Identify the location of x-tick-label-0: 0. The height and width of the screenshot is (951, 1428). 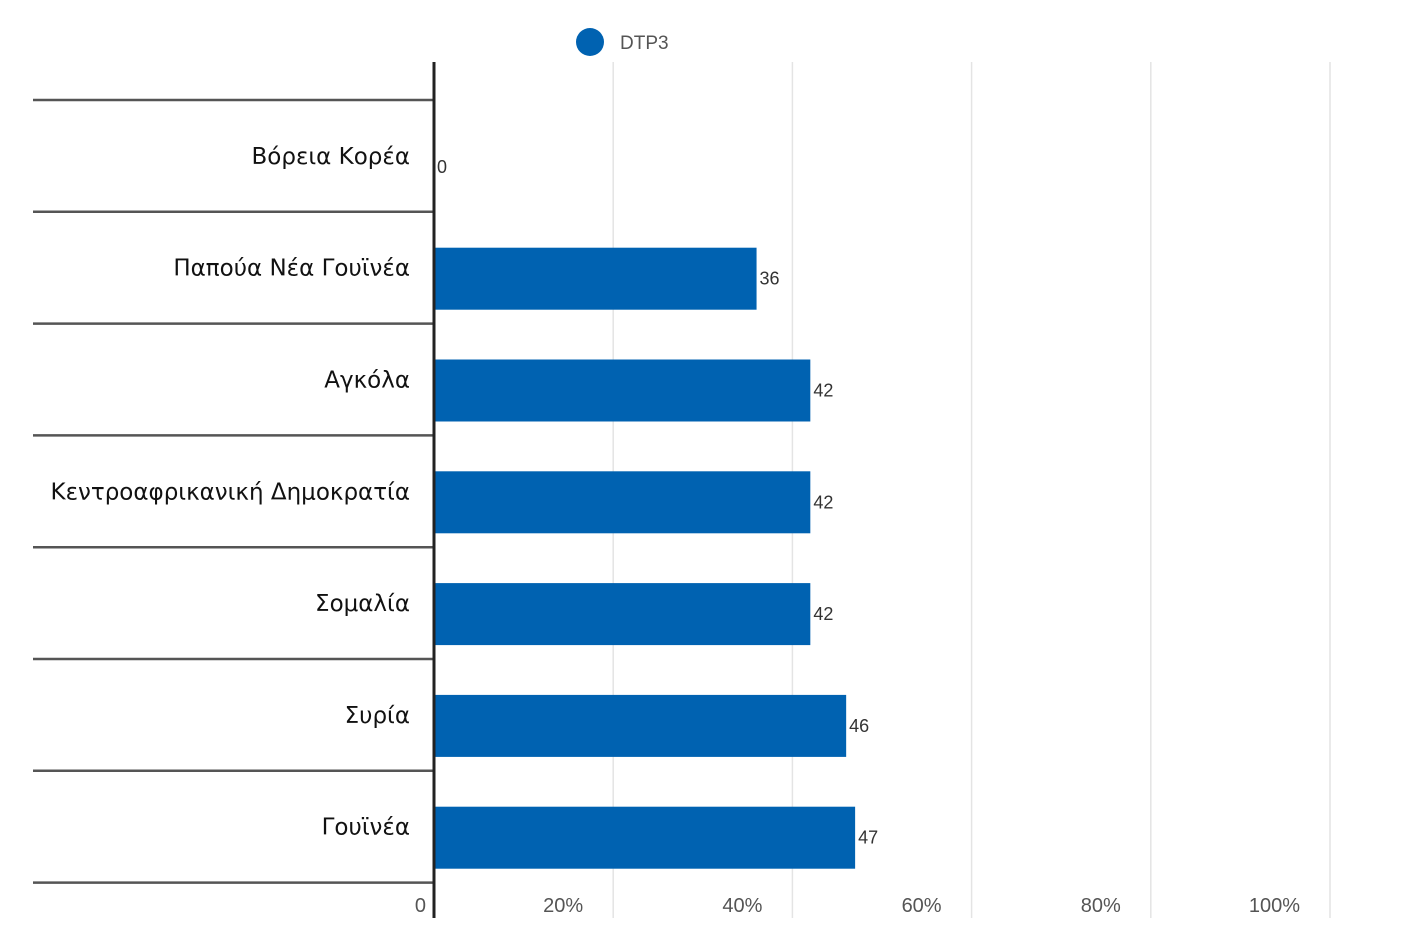
(420, 906).